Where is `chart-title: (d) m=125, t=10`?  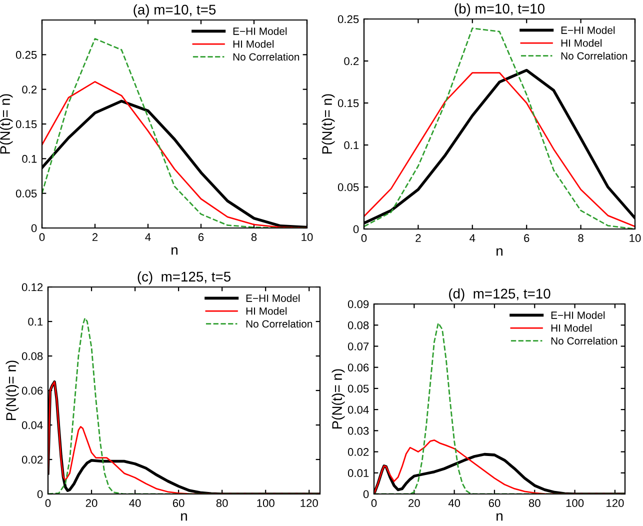 chart-title: (d) m=125, t=10 is located at coordinates (499, 295).